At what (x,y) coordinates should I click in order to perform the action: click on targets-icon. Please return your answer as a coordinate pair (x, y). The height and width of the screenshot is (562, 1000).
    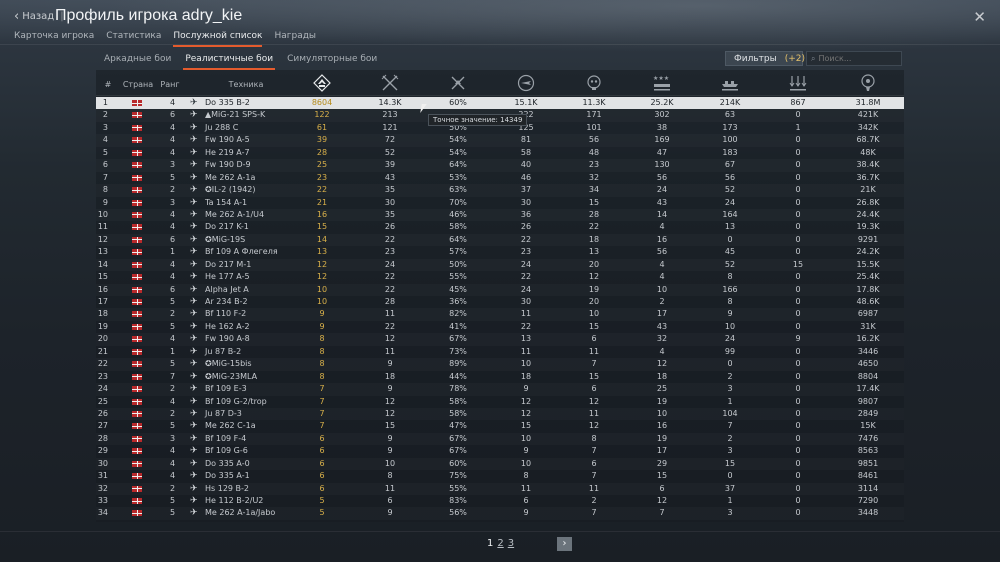
    Looking at the image, I should click on (798, 83).